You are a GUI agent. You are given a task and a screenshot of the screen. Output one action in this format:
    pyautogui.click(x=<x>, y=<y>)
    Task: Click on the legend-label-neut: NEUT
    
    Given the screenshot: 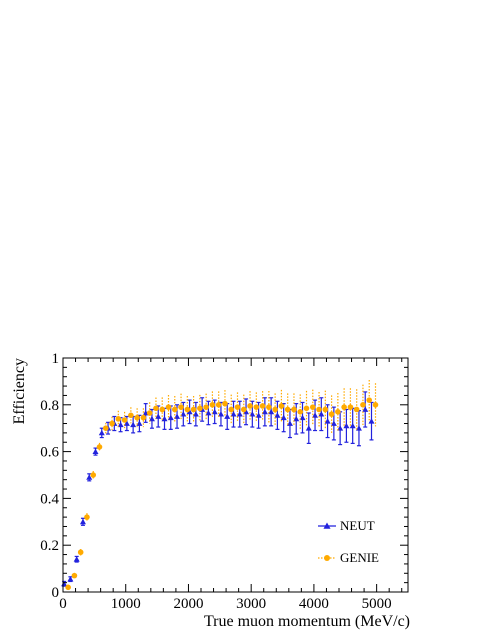 What is the action you would take?
    pyautogui.click(x=357, y=525)
    